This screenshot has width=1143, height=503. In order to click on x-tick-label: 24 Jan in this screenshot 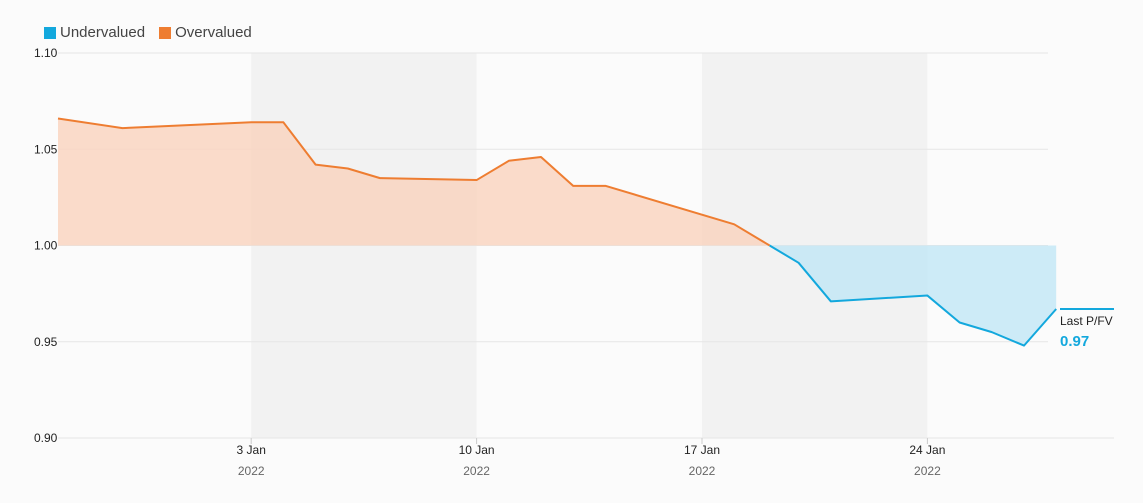, I will do `click(927, 450)`.